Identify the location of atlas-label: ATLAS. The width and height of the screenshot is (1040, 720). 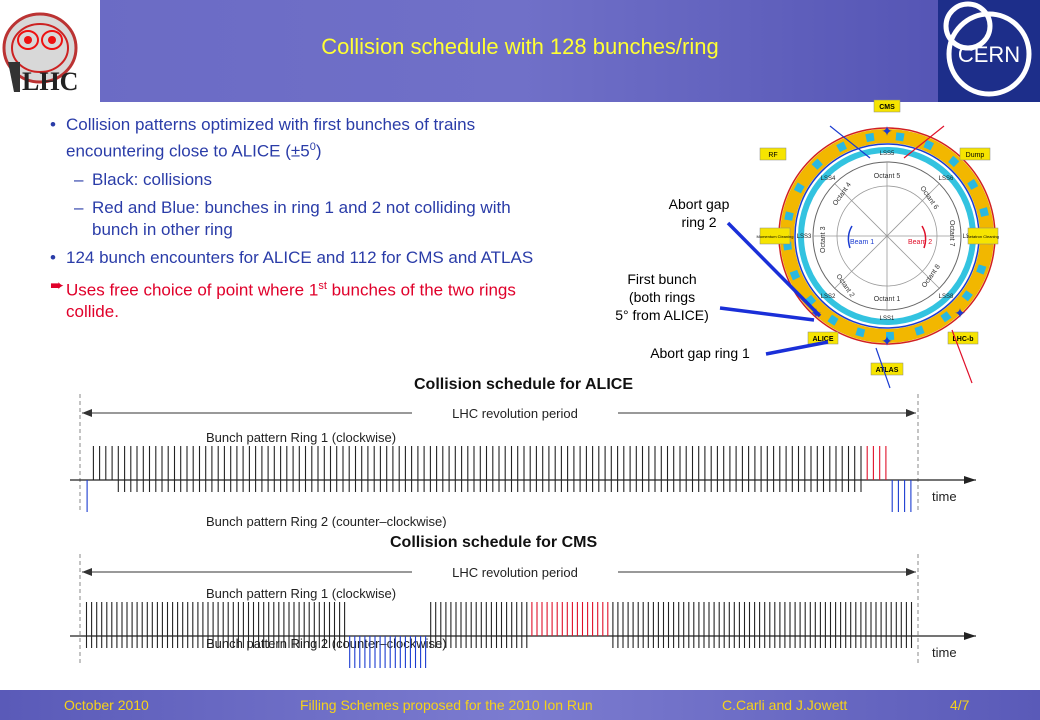
(887, 370).